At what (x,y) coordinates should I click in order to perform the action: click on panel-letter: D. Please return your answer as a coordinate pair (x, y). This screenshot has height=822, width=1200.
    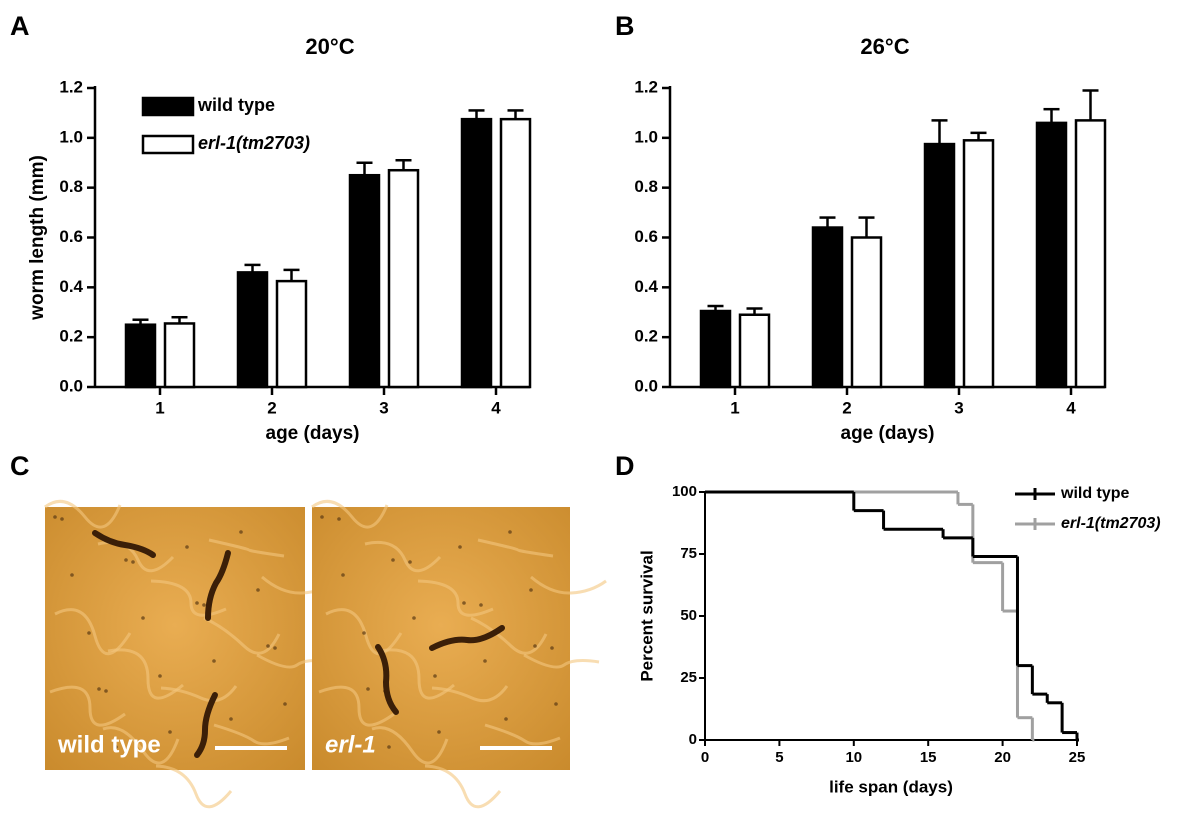
    Looking at the image, I should click on (625, 466).